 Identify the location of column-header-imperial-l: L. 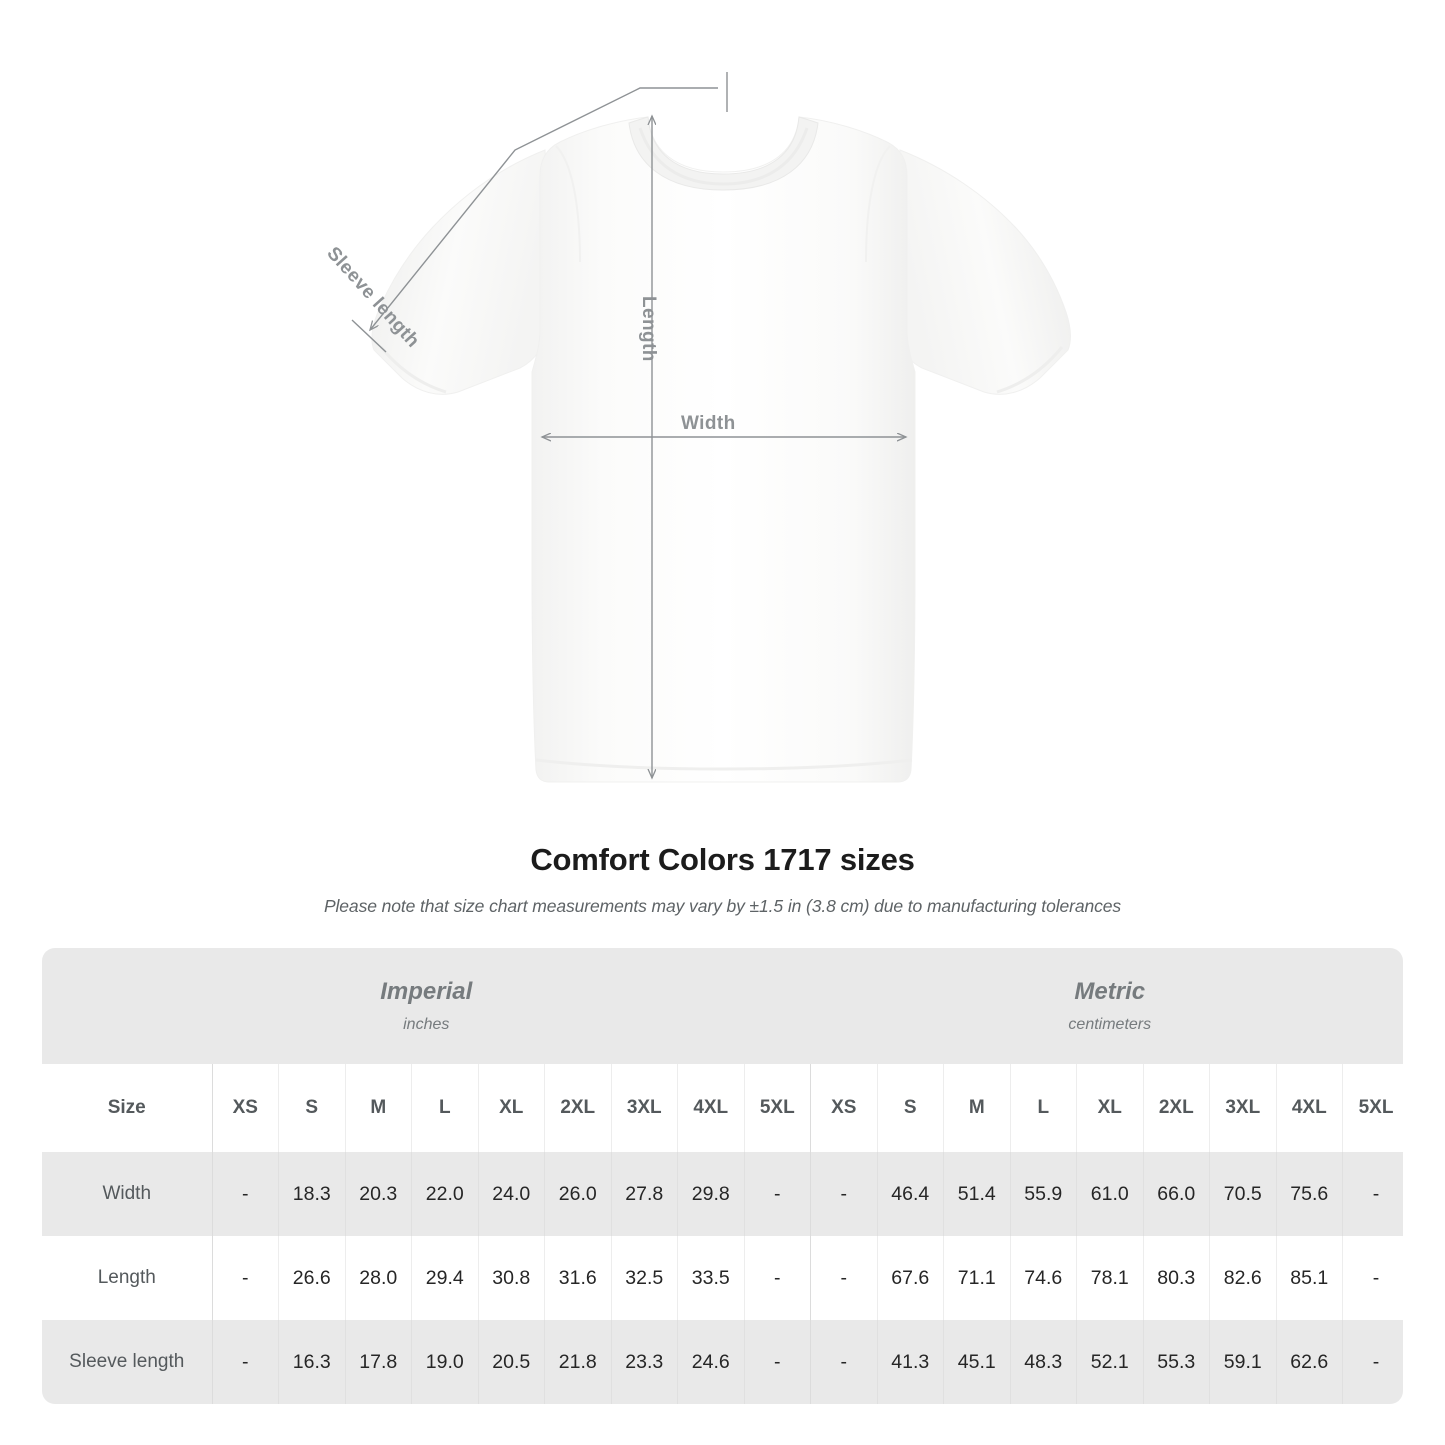
(444, 1108).